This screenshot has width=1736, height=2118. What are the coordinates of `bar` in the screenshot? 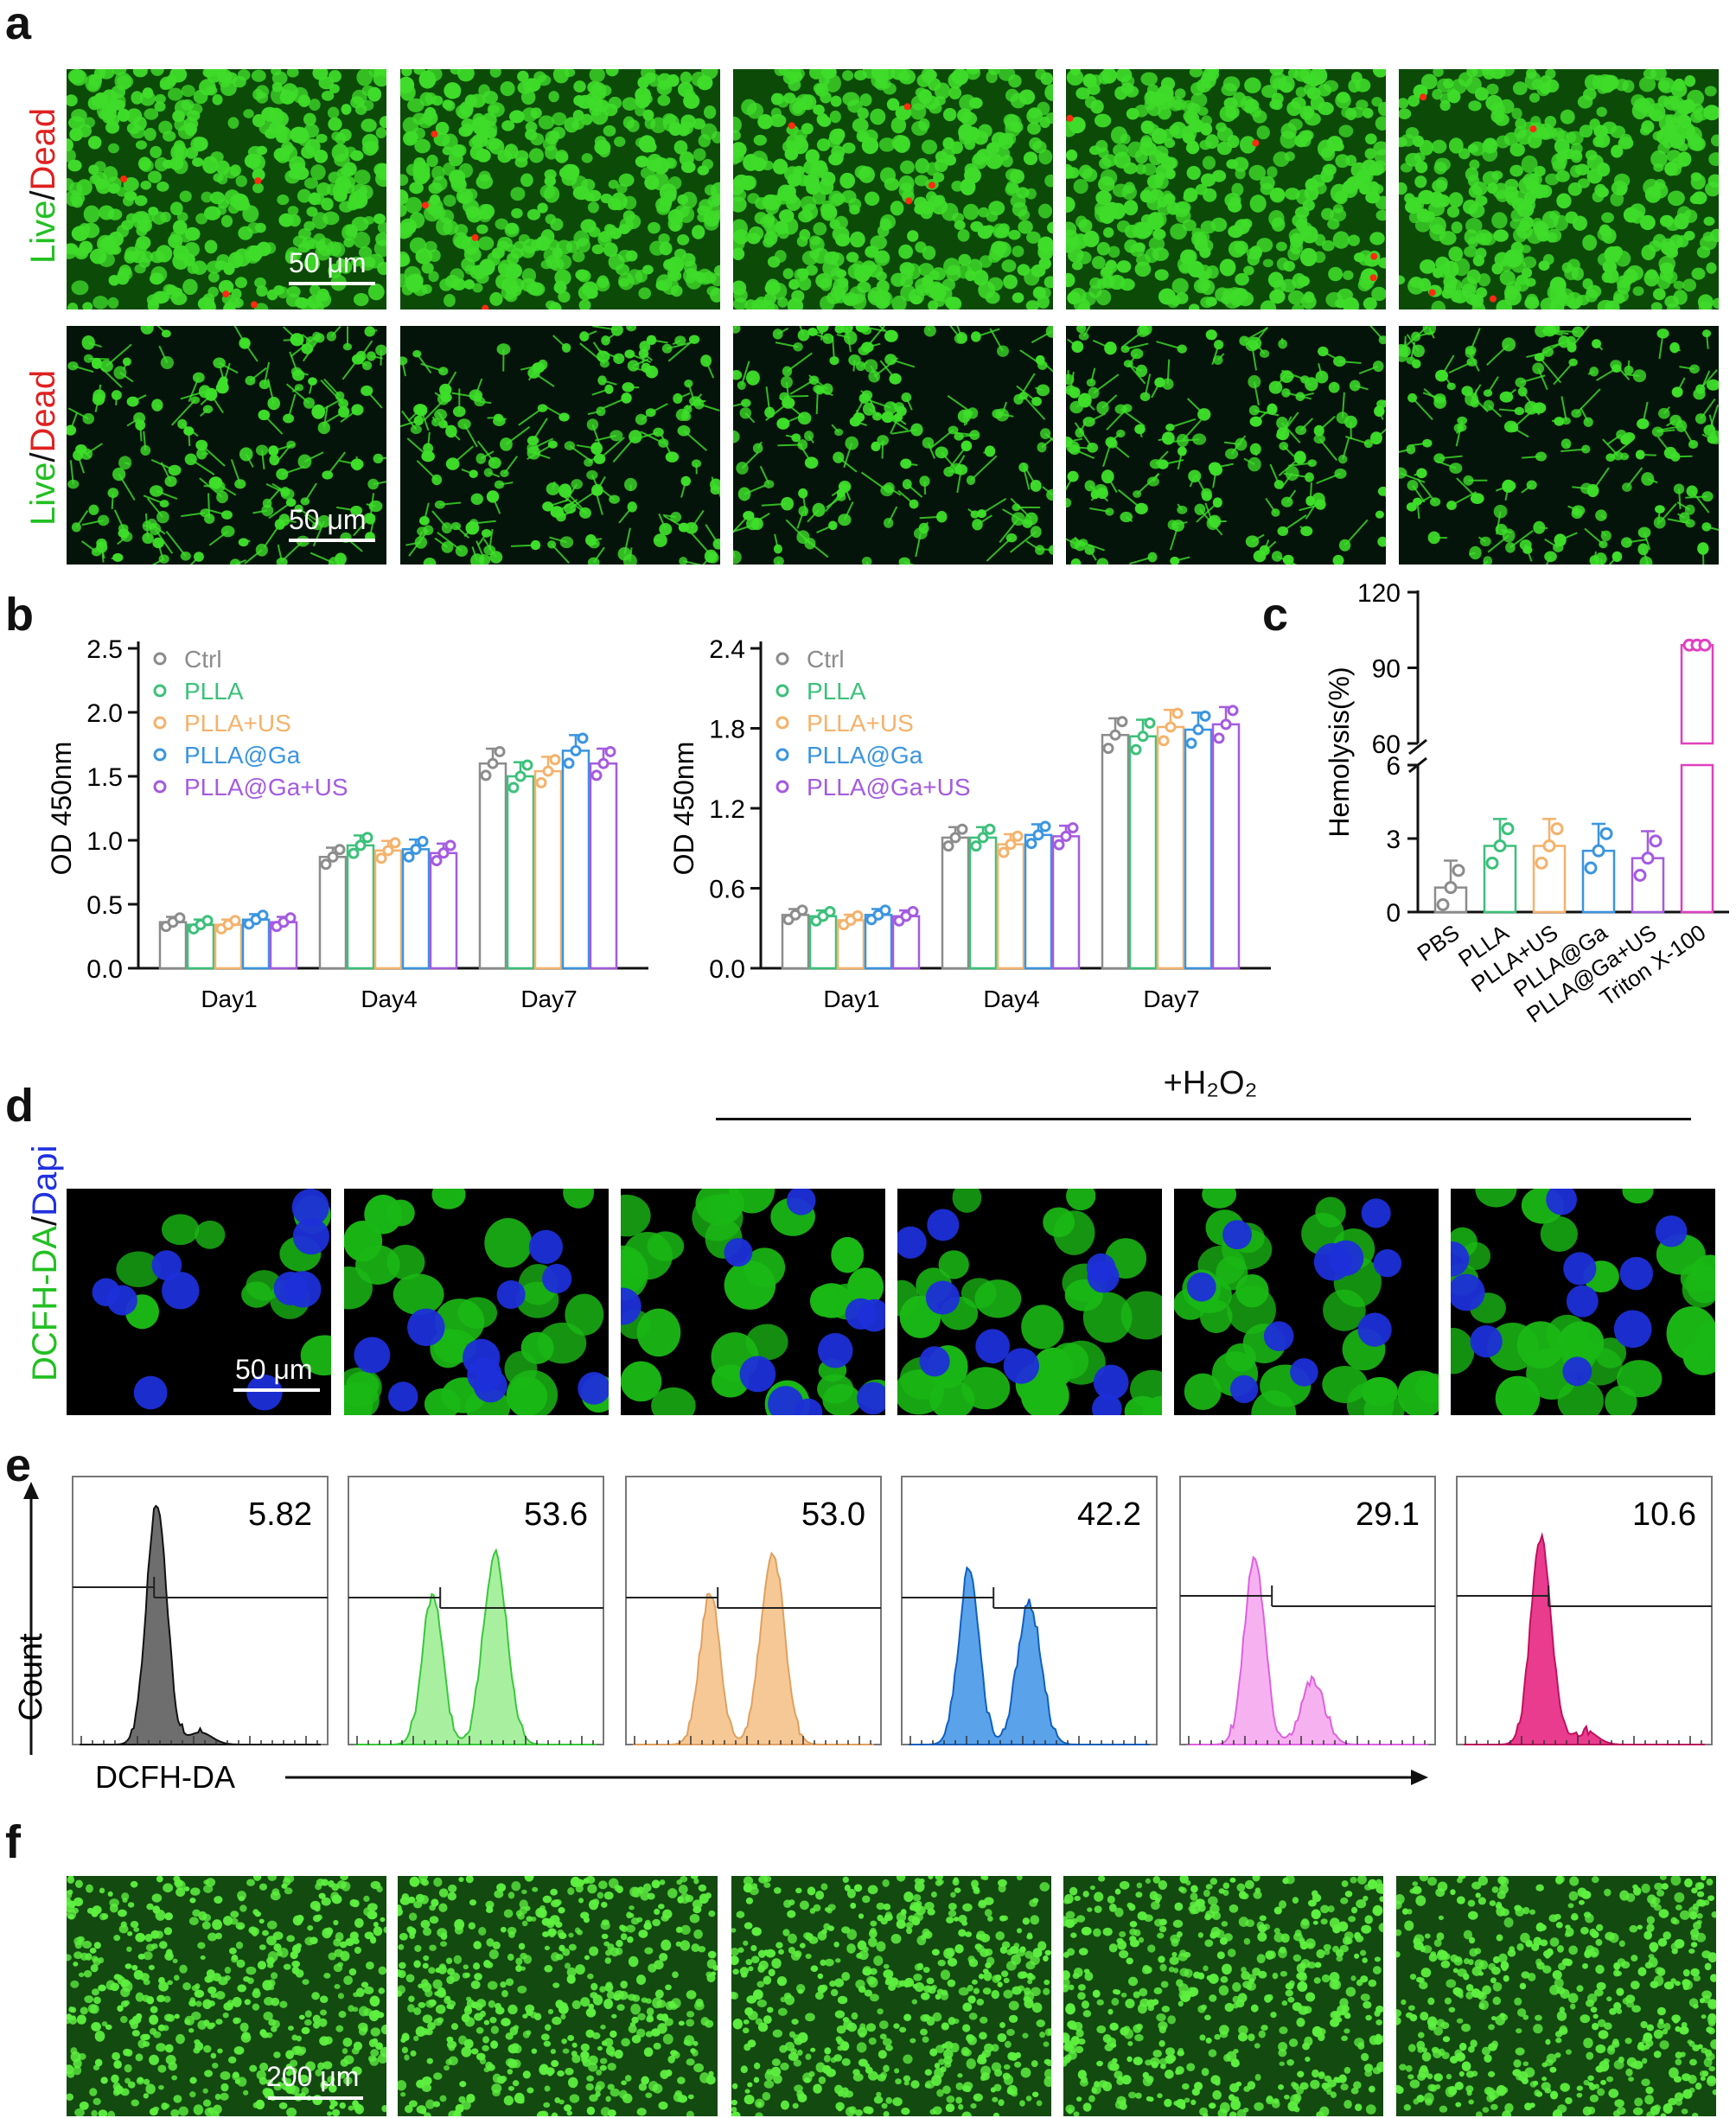 It's located at (983, 903).